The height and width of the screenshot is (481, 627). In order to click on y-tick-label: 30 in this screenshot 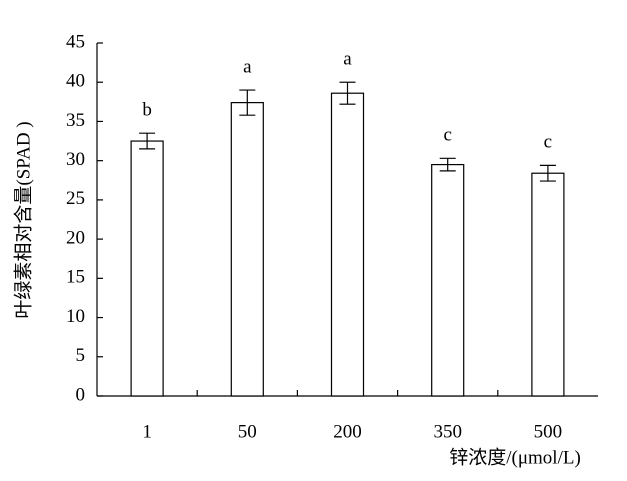, I will do `click(75, 159)`.